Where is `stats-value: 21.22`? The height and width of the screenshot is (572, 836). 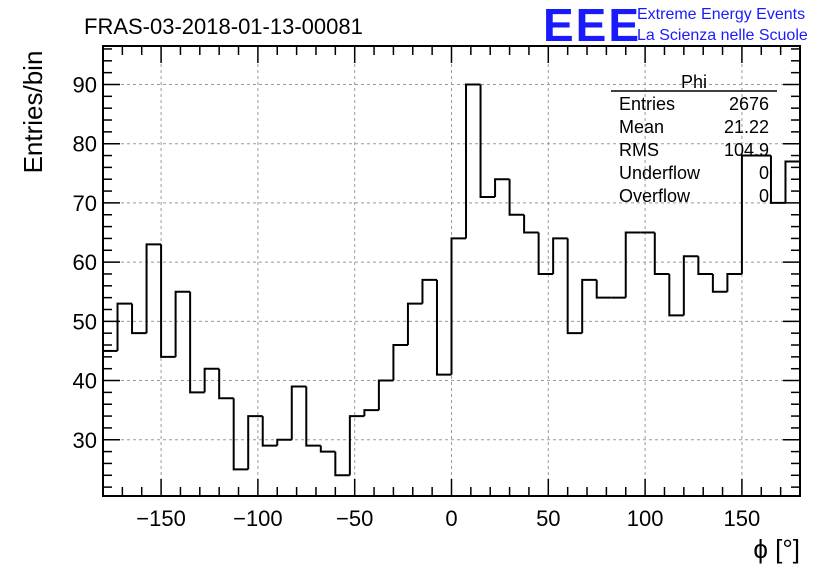
stats-value: 21.22 is located at coordinates (746, 127).